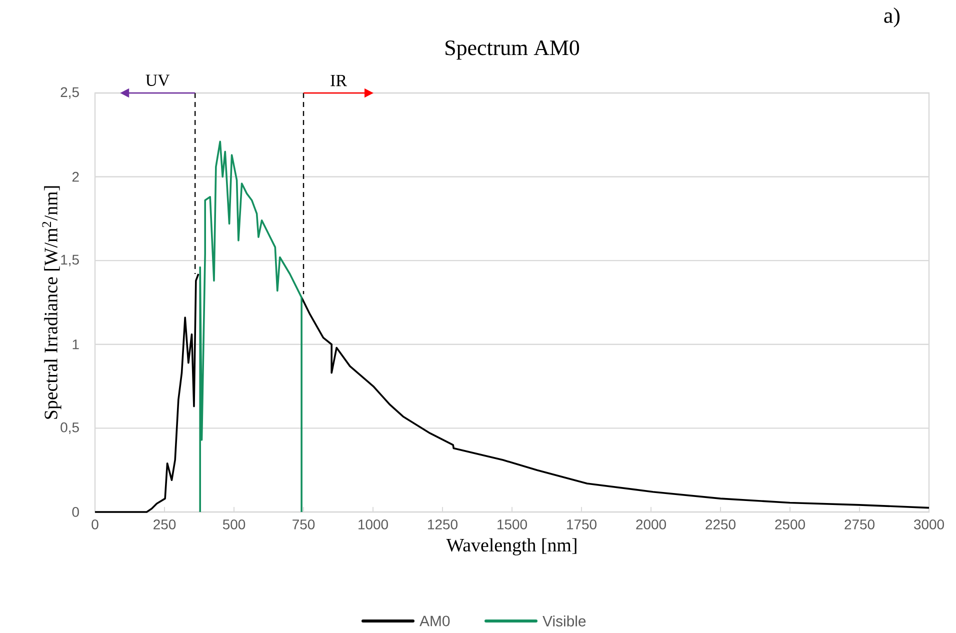  I want to click on legend-label: AM0, so click(435, 621).